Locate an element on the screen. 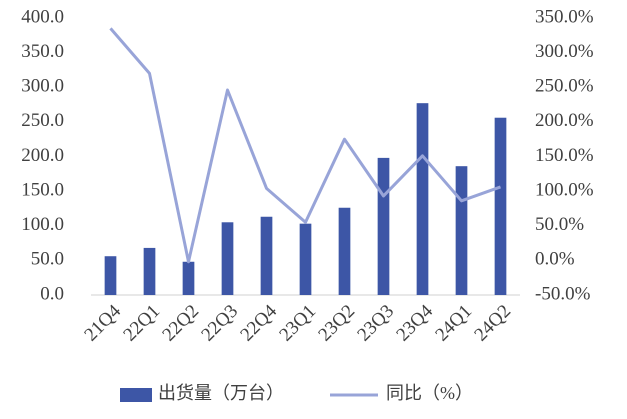 The image size is (627, 419). legend-label: 出货量（万台） is located at coordinates (221, 393).